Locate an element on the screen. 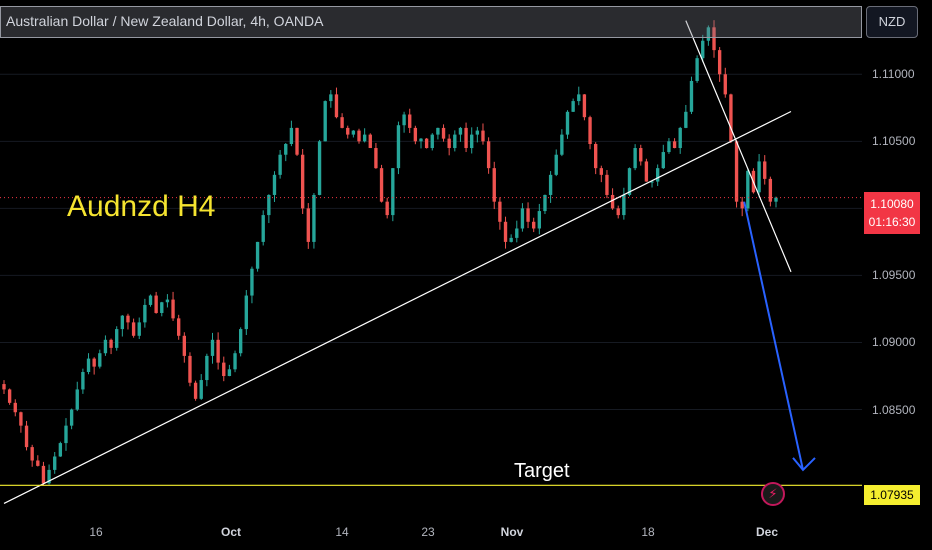 Image resolution: width=932 pixels, height=550 pixels. forecast-arrow is located at coordinates (773, 336).